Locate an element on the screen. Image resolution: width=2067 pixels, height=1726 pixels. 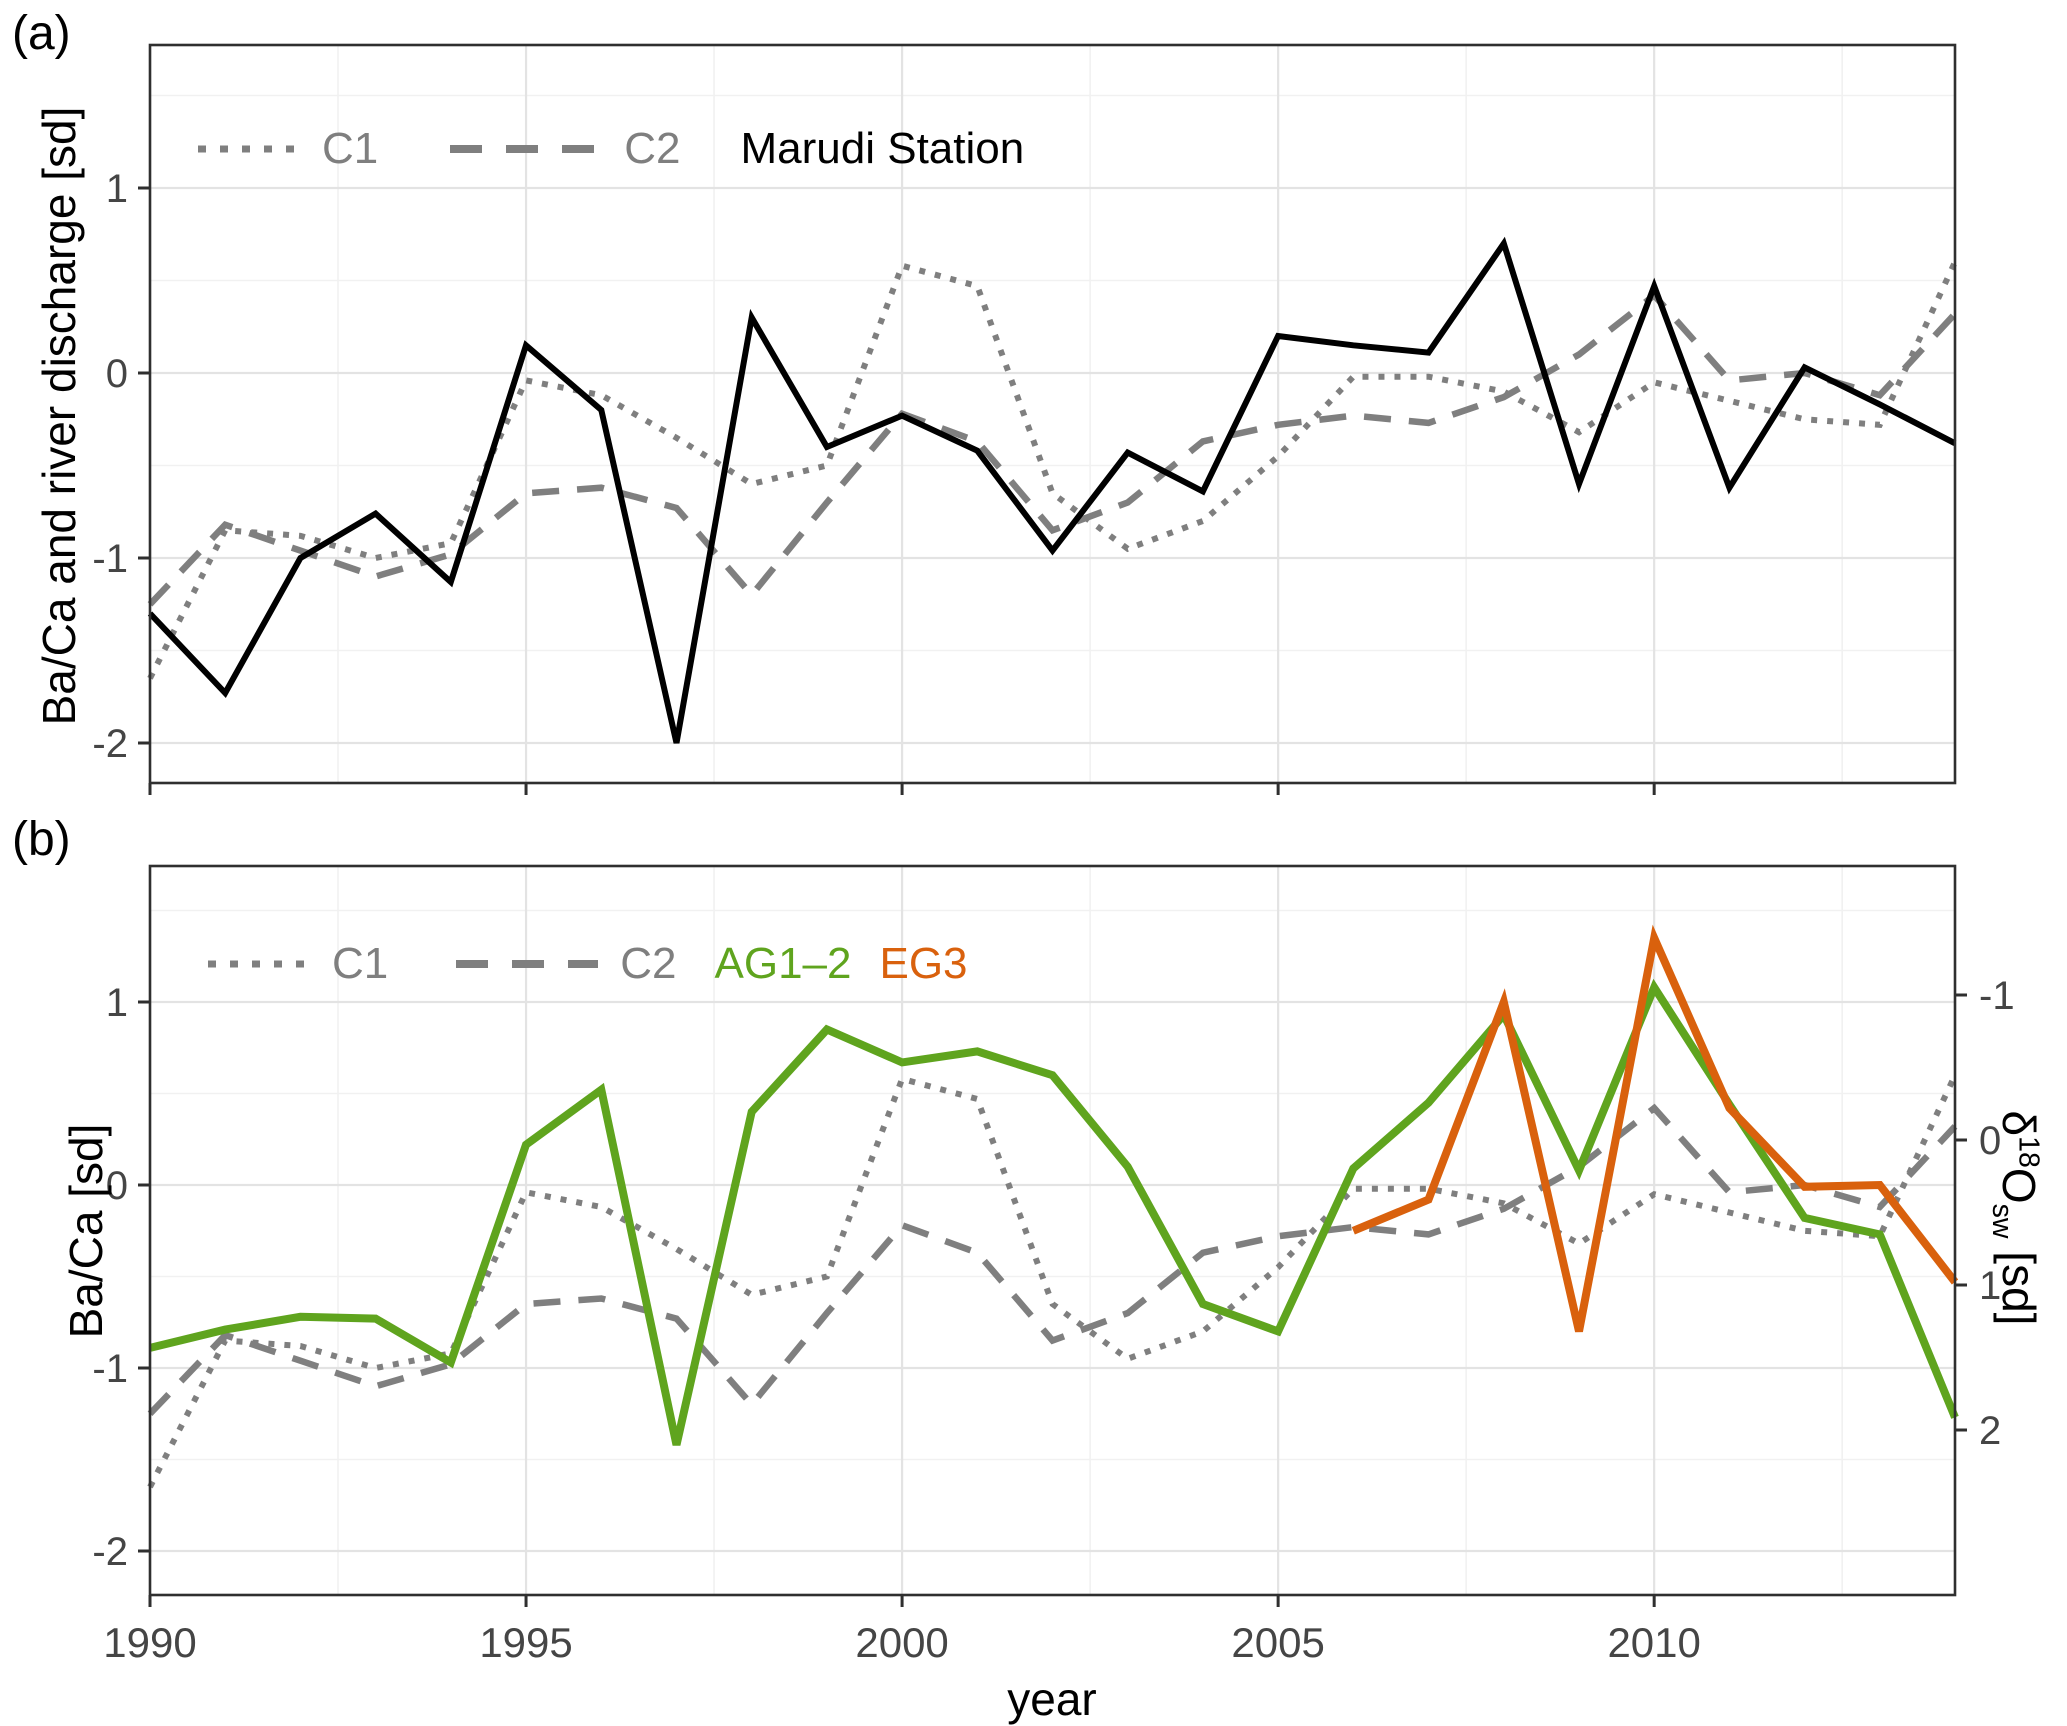
x-tick-label: 1995 is located at coordinates (525, 1642).